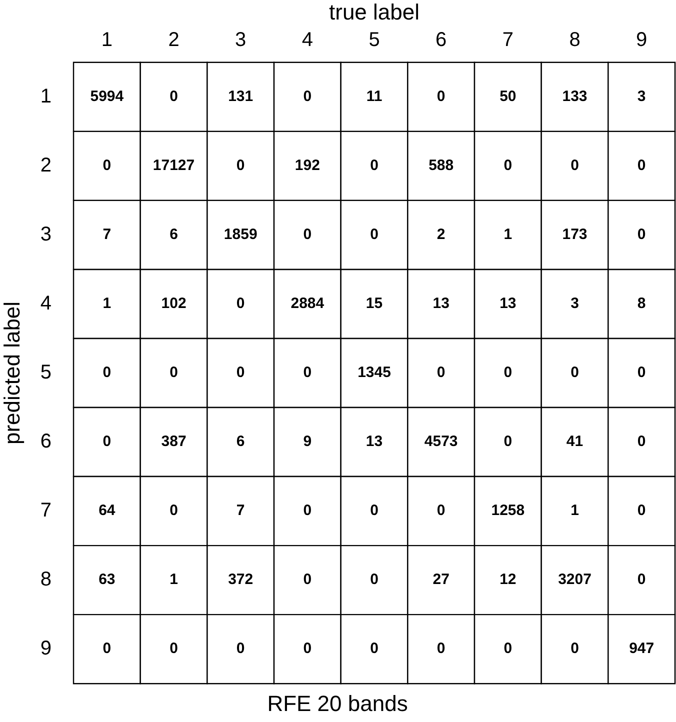  I want to click on data-label: 3207, so click(575, 579).